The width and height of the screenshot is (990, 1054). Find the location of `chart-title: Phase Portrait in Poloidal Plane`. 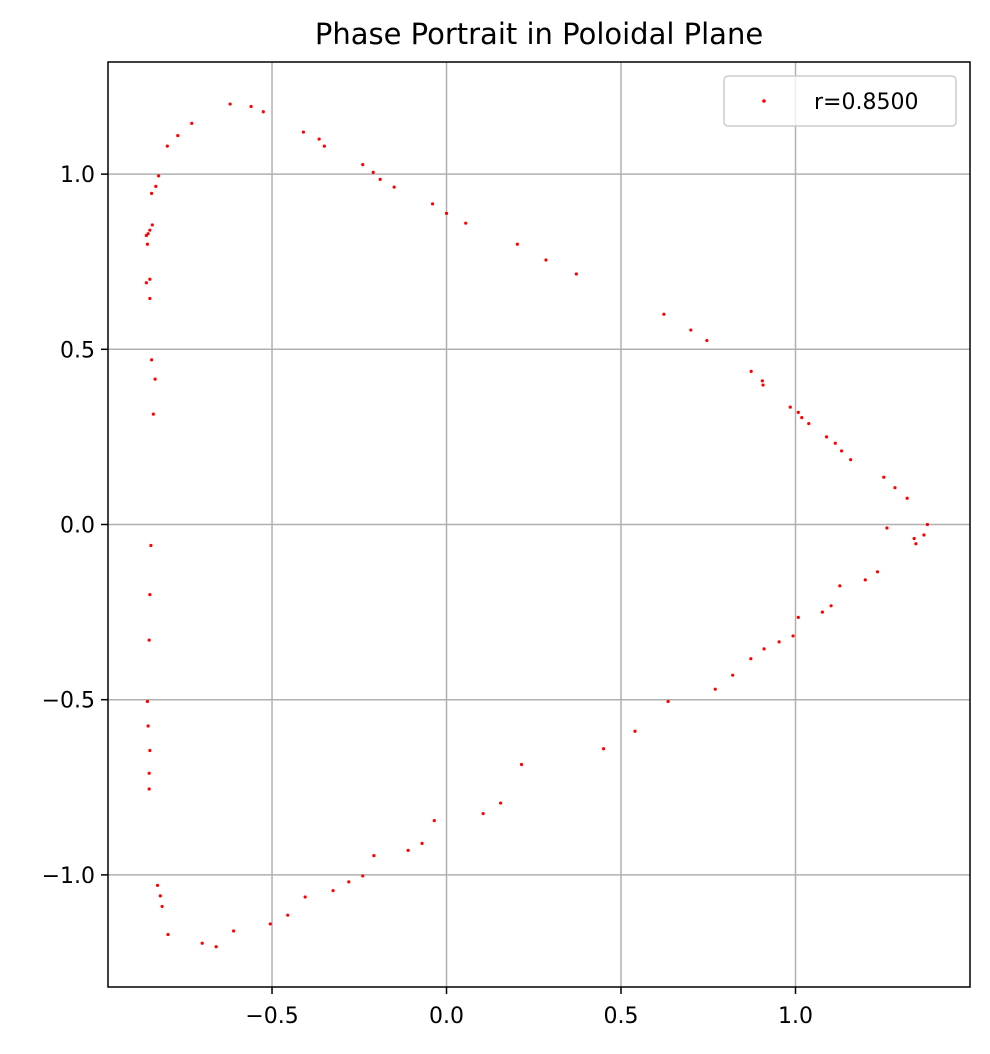

chart-title: Phase Portrait in Poloidal Plane is located at coordinates (539, 34).